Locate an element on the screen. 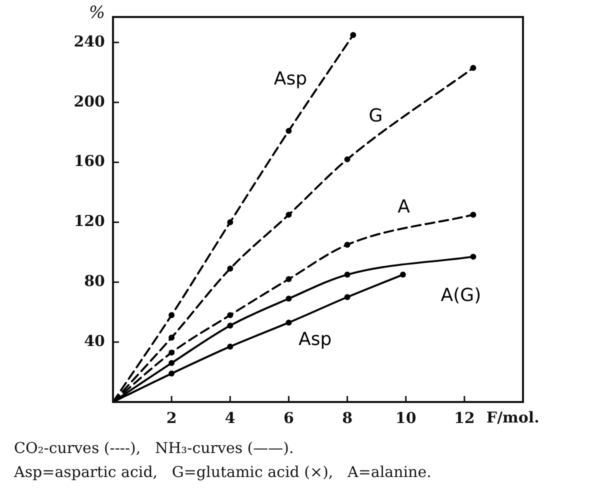  x-tick-label: 12 is located at coordinates (464, 417).